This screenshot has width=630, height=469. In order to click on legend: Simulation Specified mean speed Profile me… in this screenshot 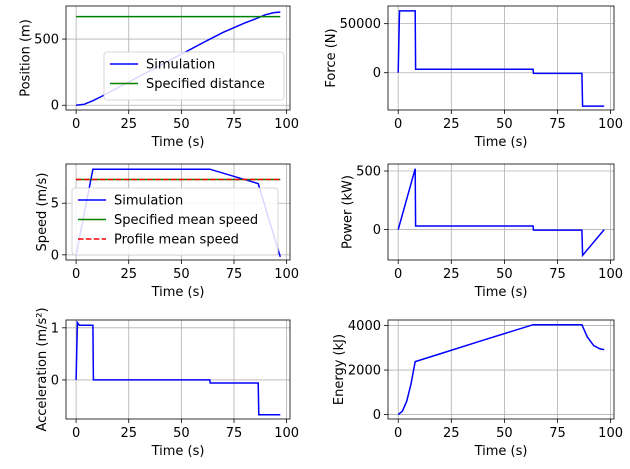, I will do `click(175, 221)`.